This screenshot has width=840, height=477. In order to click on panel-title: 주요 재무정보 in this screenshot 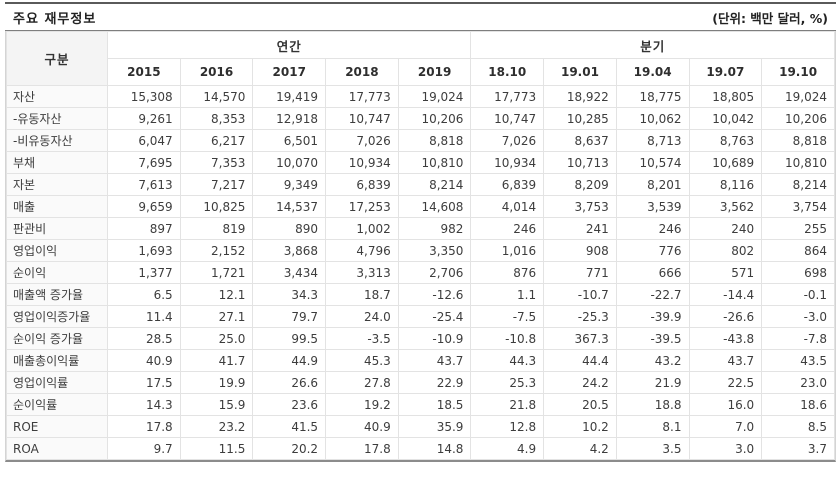, I will do `click(55, 19)`.